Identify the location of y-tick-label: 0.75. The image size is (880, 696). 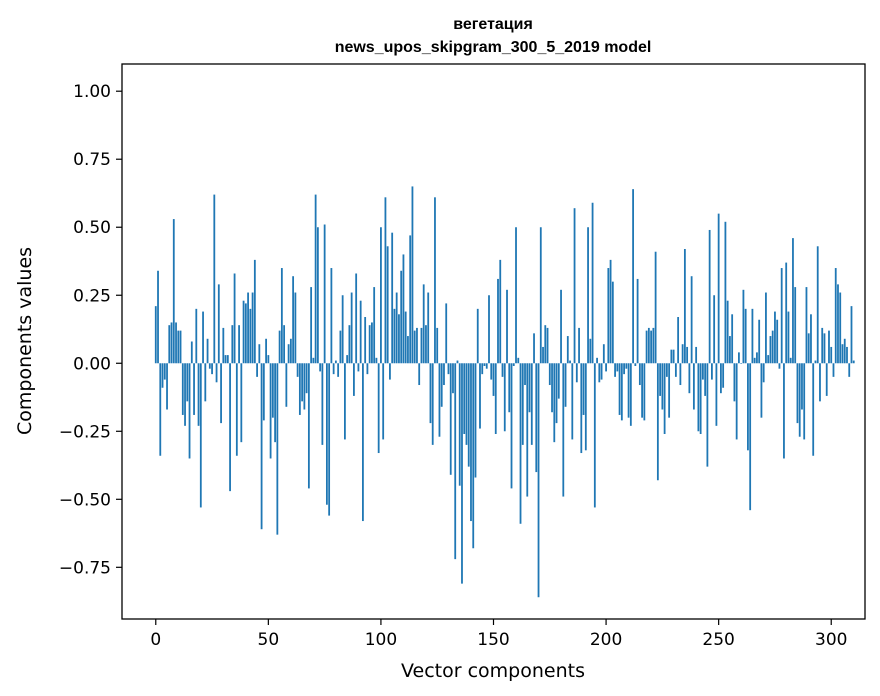
(92, 160).